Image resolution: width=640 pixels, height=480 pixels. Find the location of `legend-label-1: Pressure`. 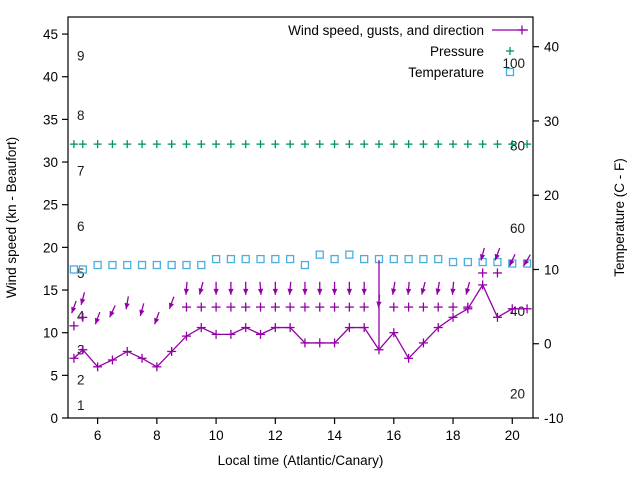

legend-label-1: Pressure is located at coordinates (457, 51).